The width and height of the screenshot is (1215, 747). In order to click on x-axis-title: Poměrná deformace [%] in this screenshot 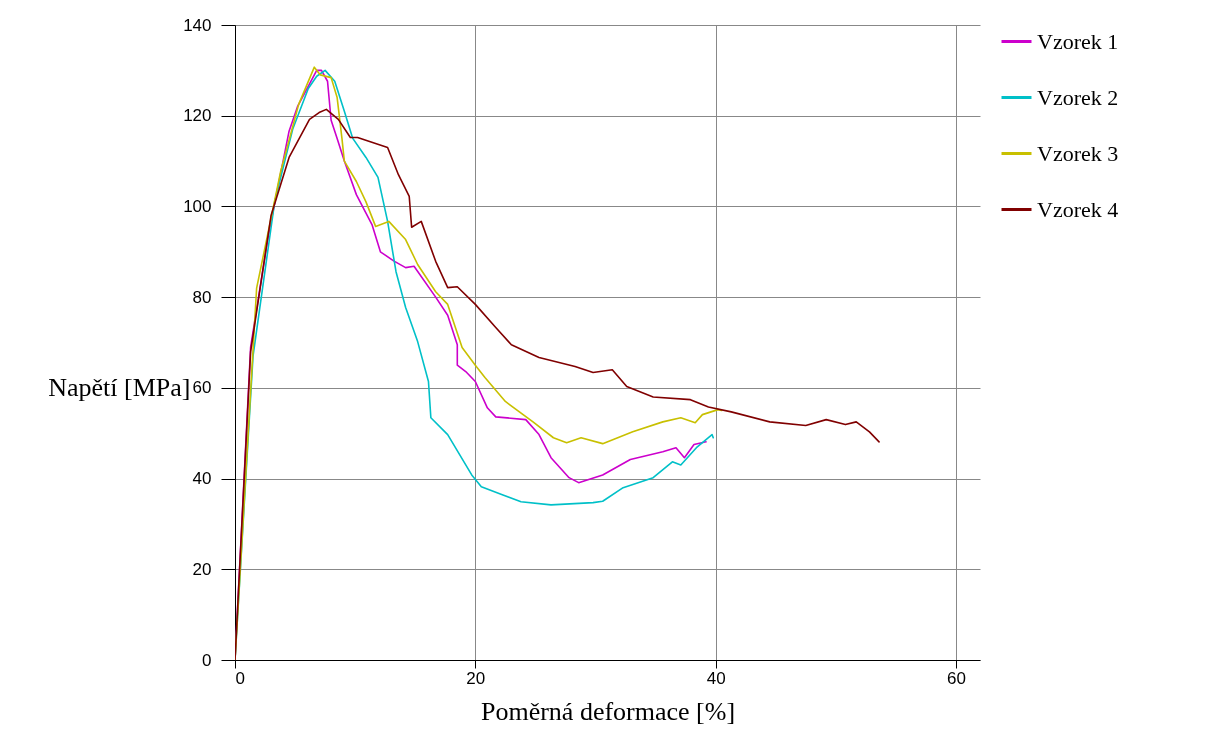, I will do `click(608, 711)`.